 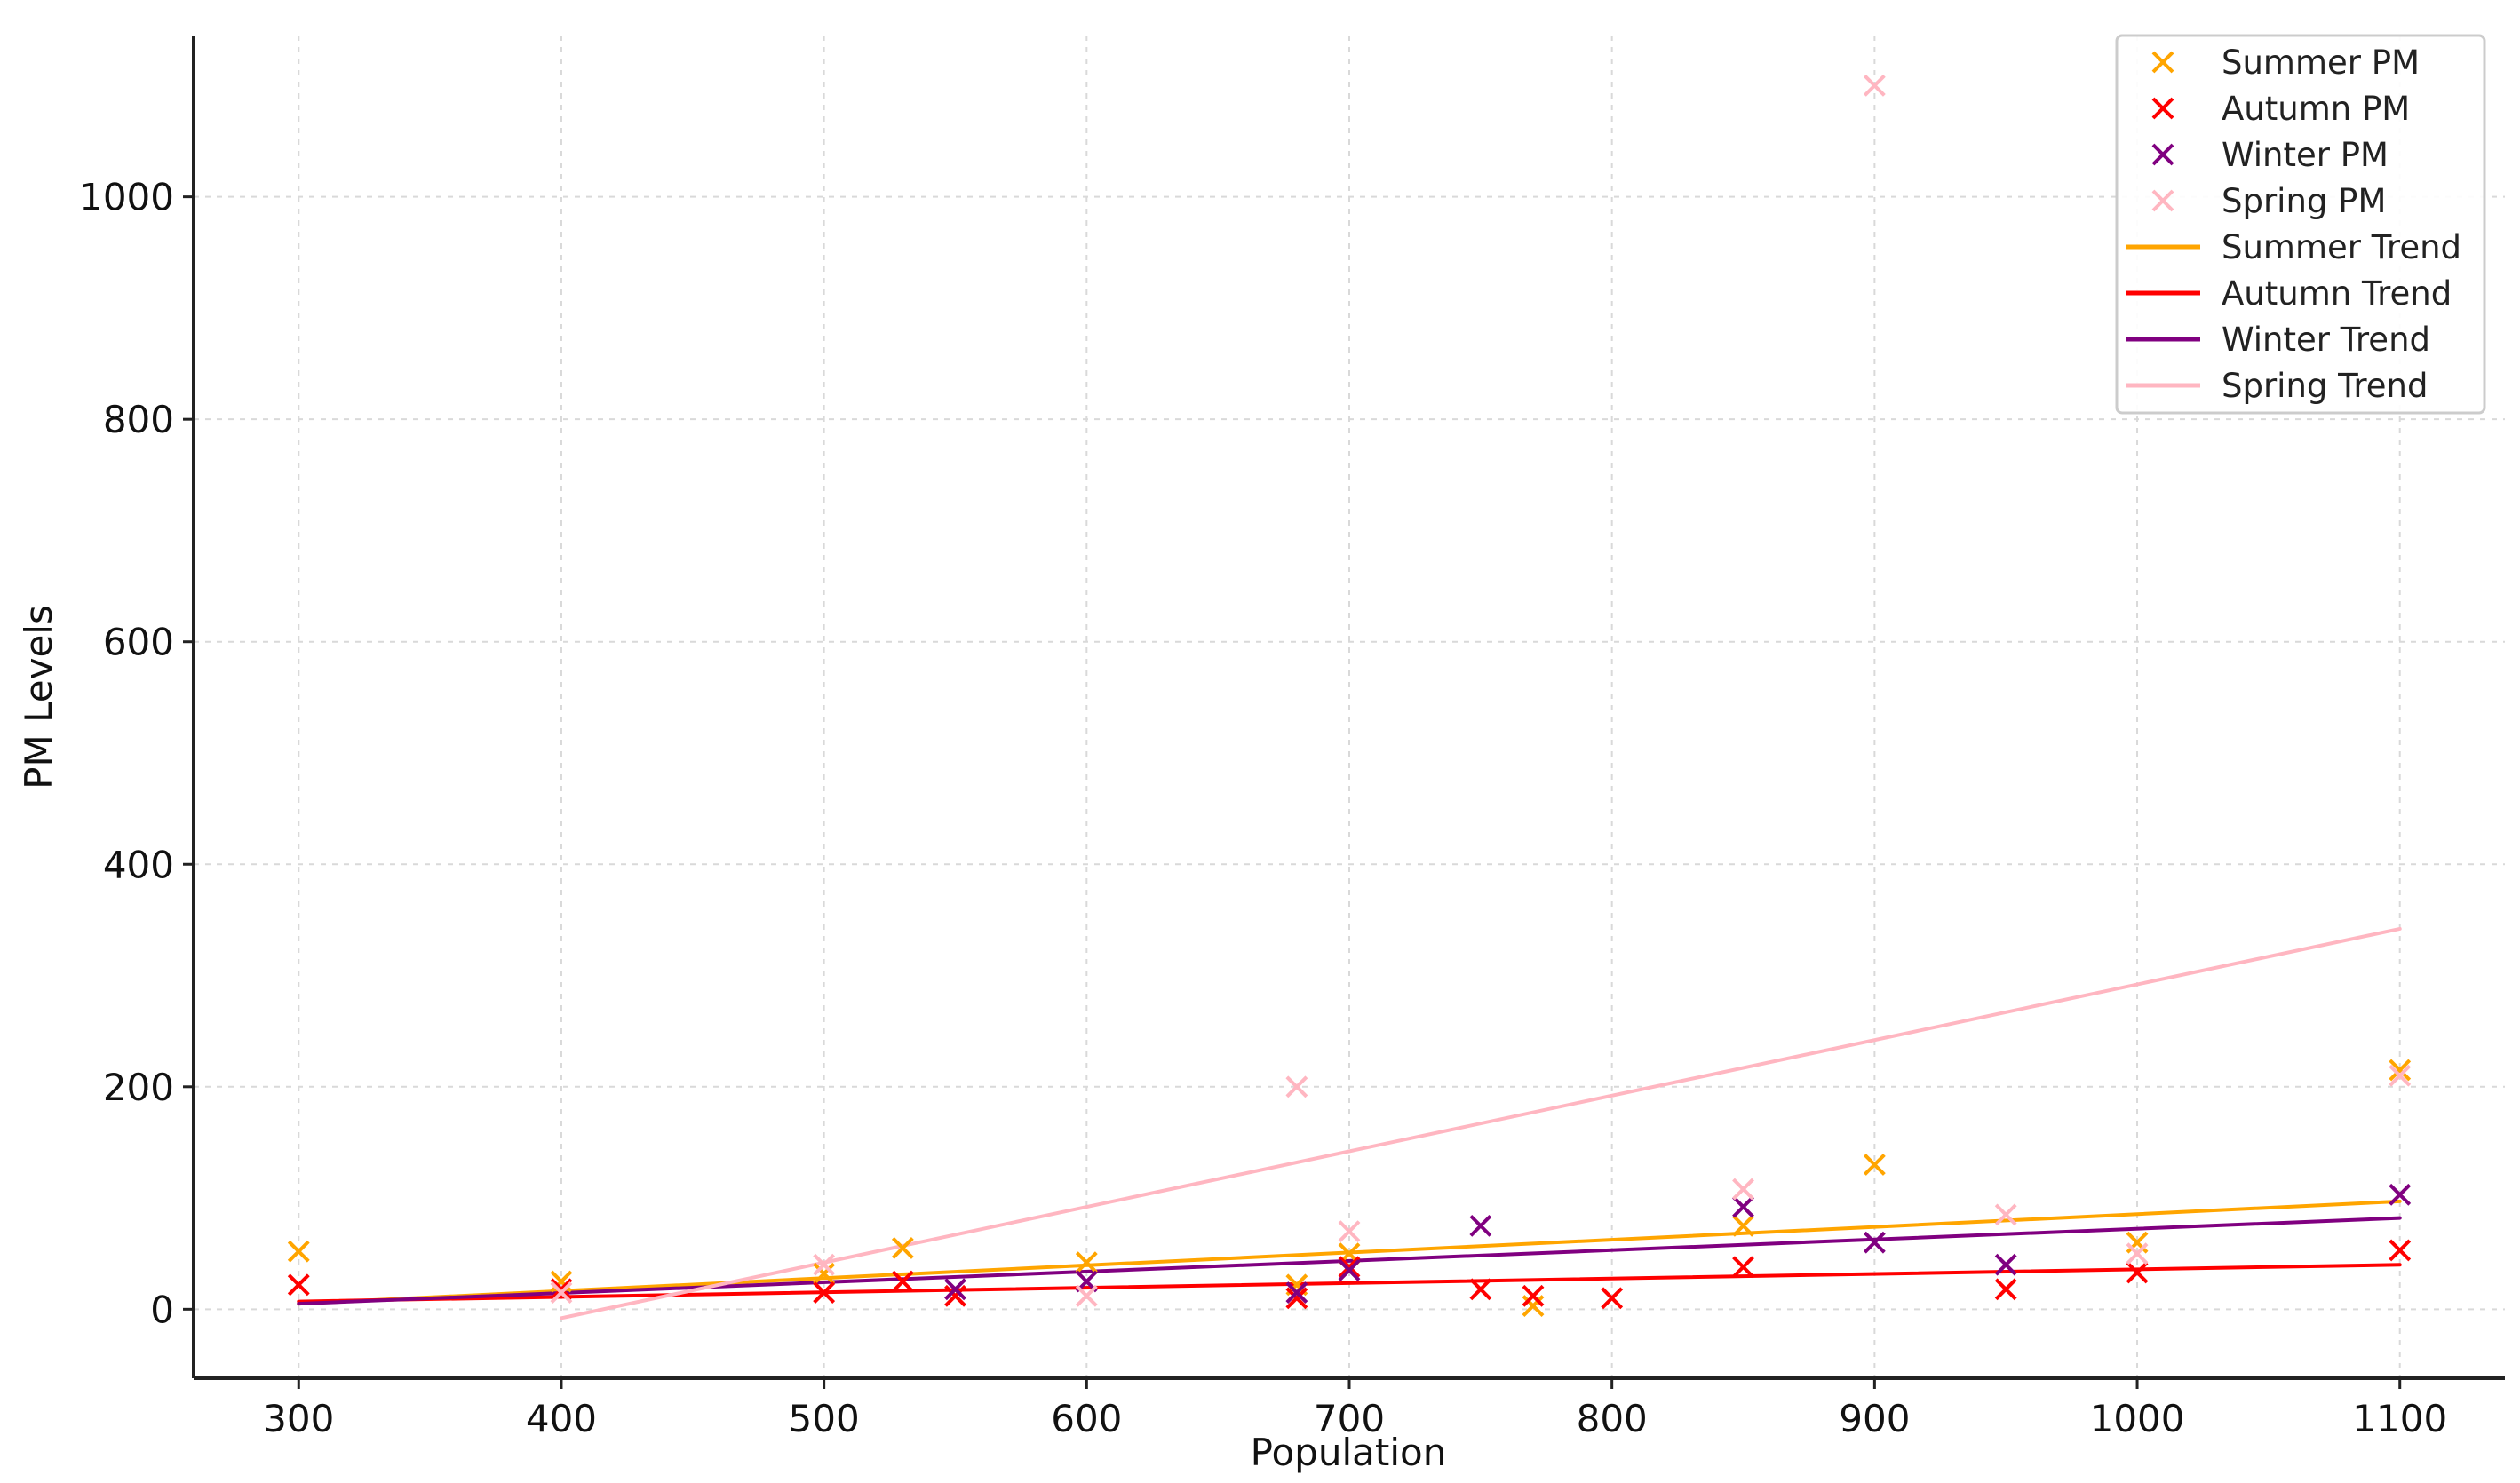 I want to click on legend-marker-summer-pm, so click(x=2162, y=63).